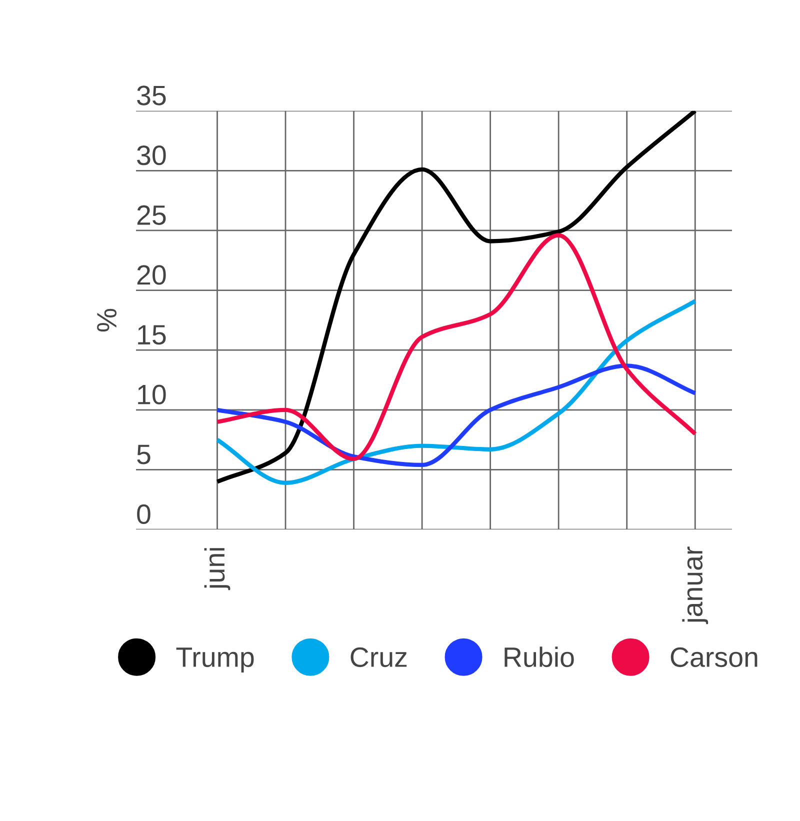  I want to click on x-tick-label: januar, so click(695, 585).